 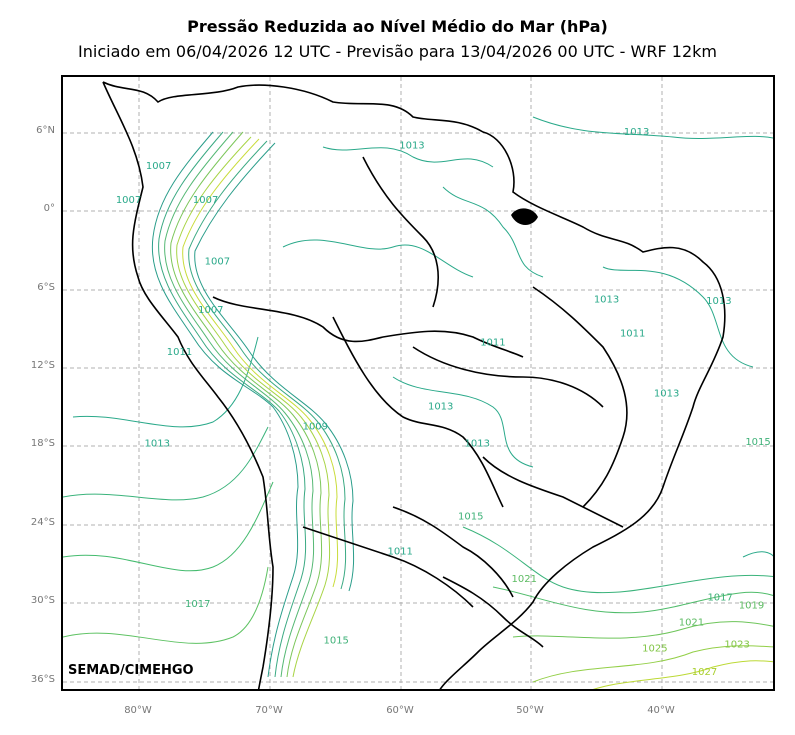 What do you see at coordinates (400, 710) in the screenshot?
I see `lon-label-60w: 60°W` at bounding box center [400, 710].